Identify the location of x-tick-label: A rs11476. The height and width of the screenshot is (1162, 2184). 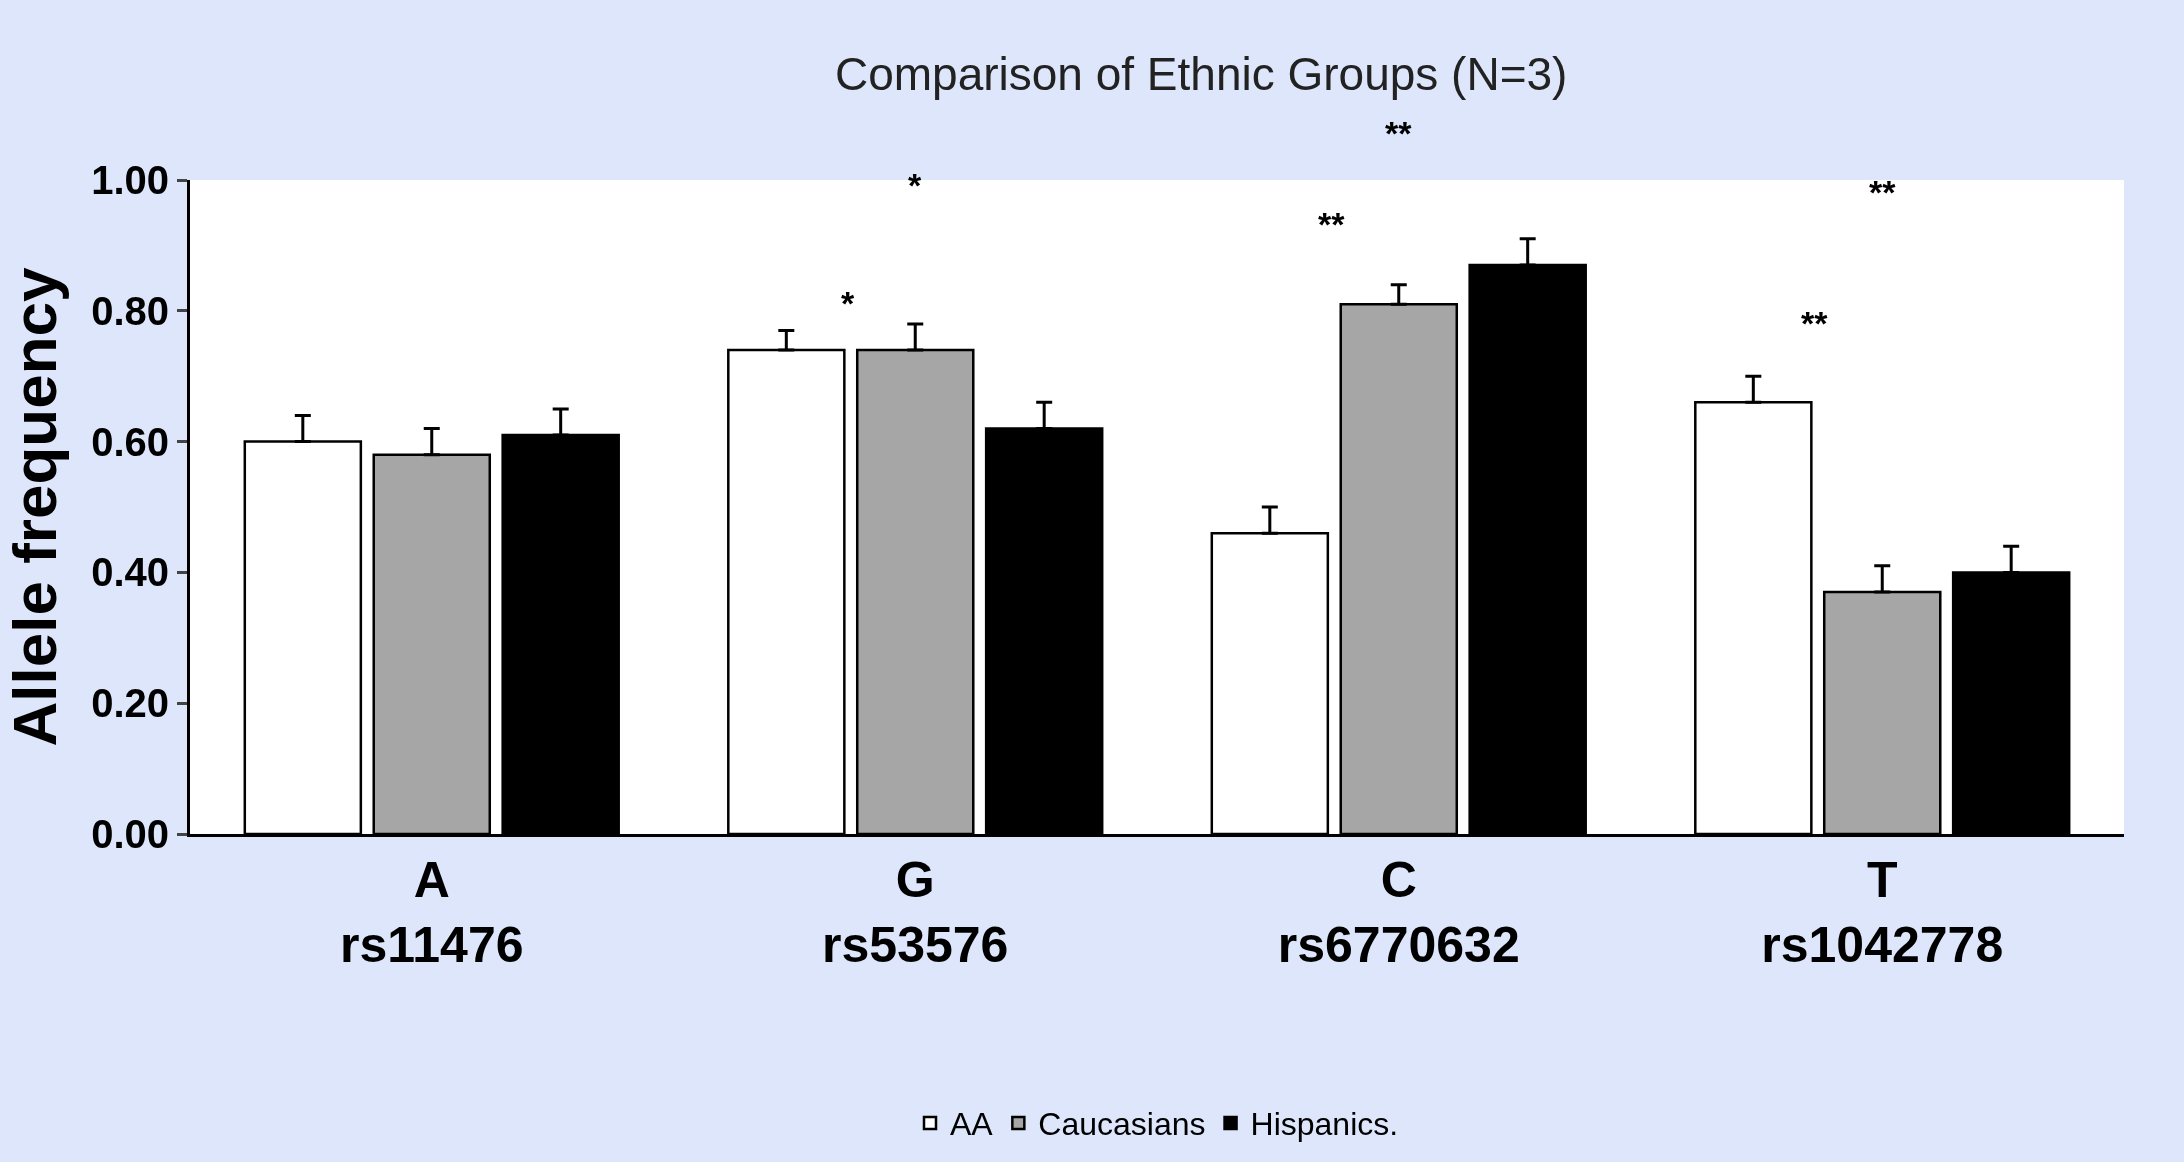
(431, 912).